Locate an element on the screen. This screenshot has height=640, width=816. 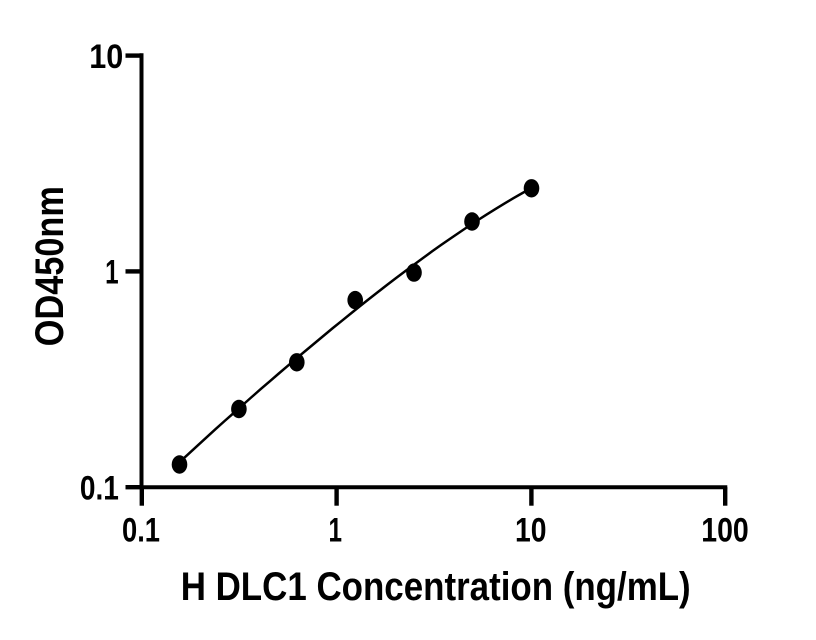
svg-text: 100 is located at coordinates (725, 531).